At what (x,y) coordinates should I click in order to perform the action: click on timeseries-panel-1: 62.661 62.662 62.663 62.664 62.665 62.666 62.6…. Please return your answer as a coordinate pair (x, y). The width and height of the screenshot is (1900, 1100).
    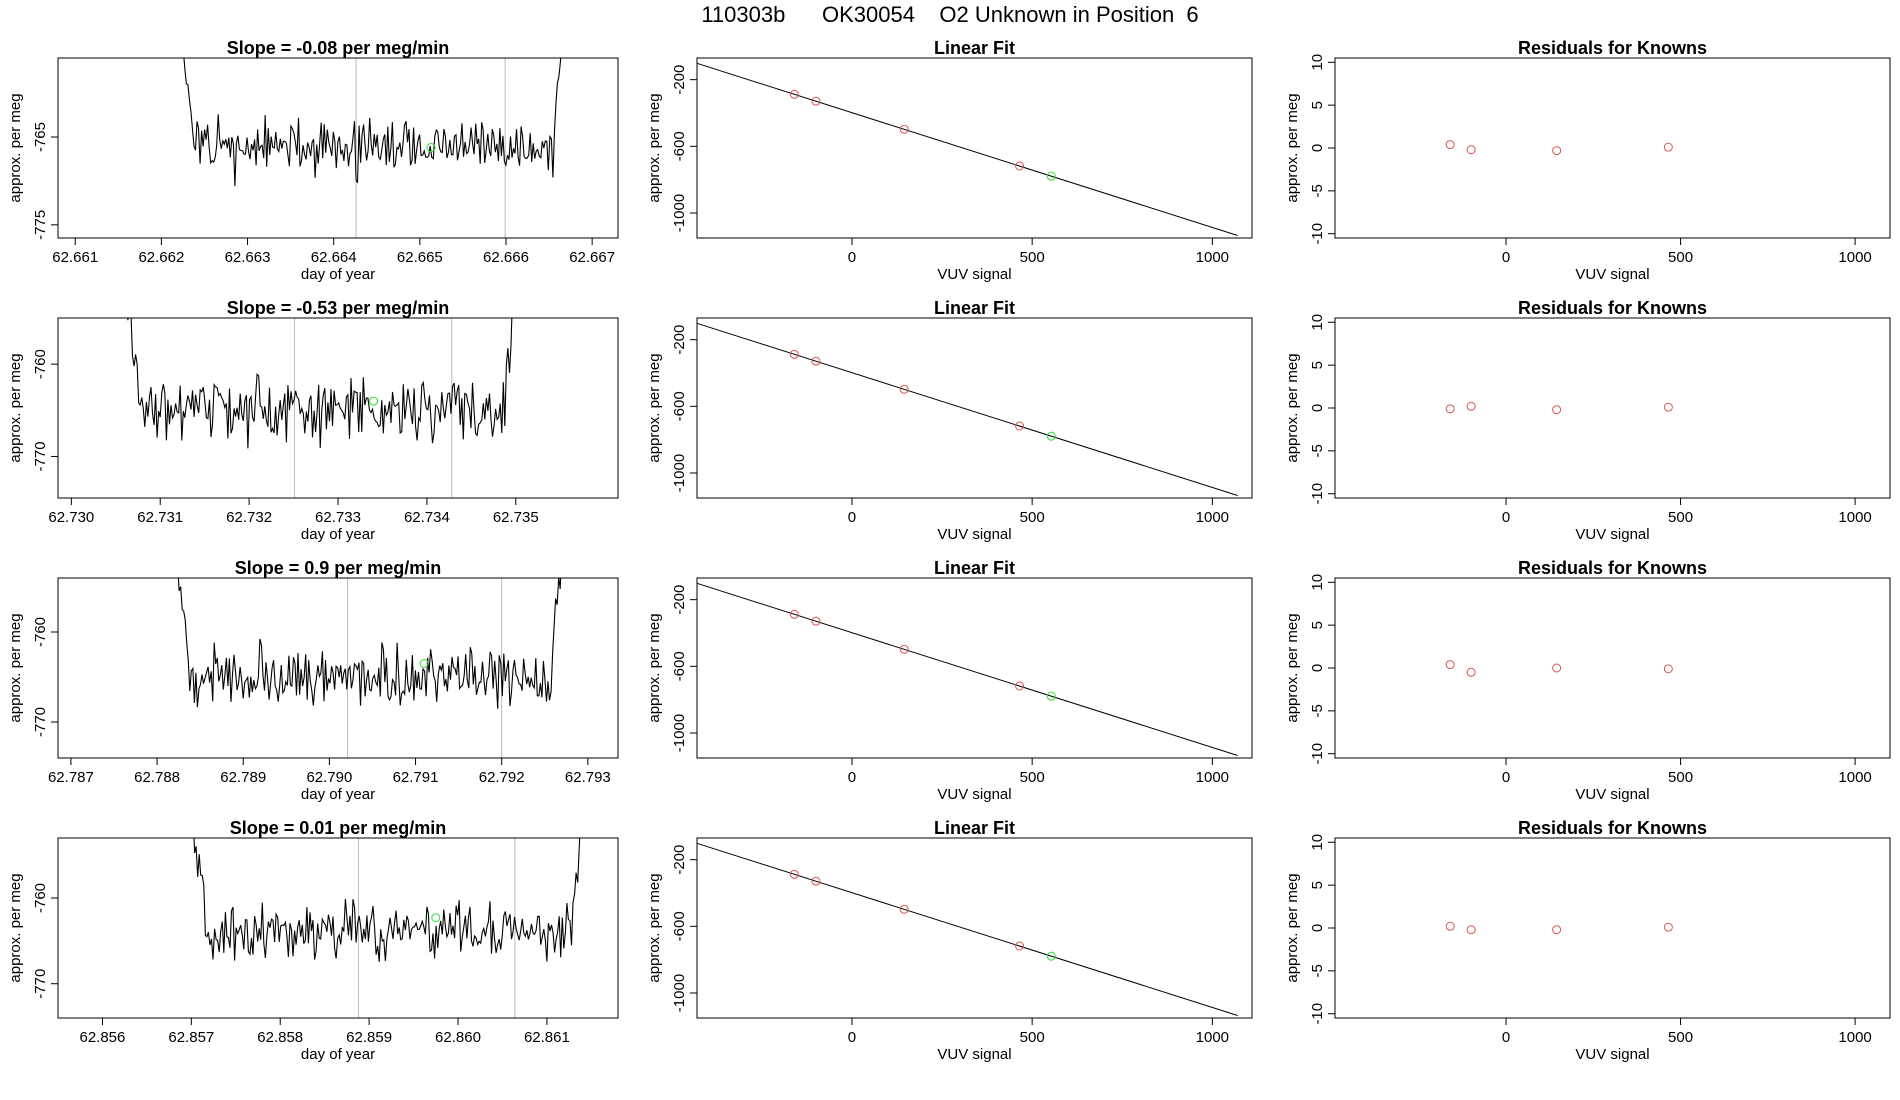
    Looking at the image, I should click on (313, 160).